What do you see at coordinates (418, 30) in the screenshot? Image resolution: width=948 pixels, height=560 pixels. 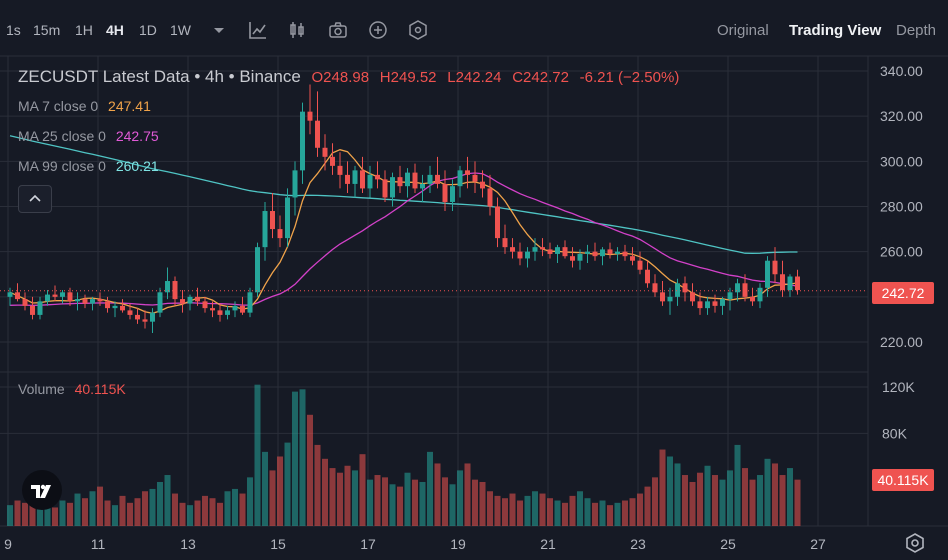 I see `hexagon-settings-icon` at bounding box center [418, 30].